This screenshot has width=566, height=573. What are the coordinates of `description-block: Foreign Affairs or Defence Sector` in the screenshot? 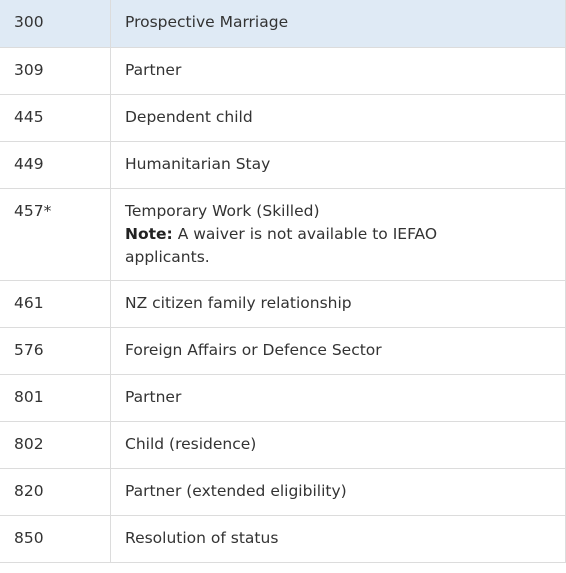 It's located at (338, 350).